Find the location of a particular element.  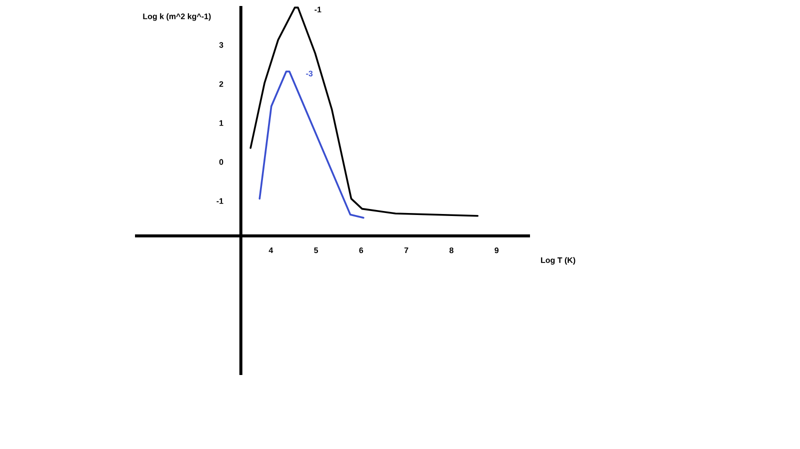

x-tick-label: 8 is located at coordinates (451, 251).